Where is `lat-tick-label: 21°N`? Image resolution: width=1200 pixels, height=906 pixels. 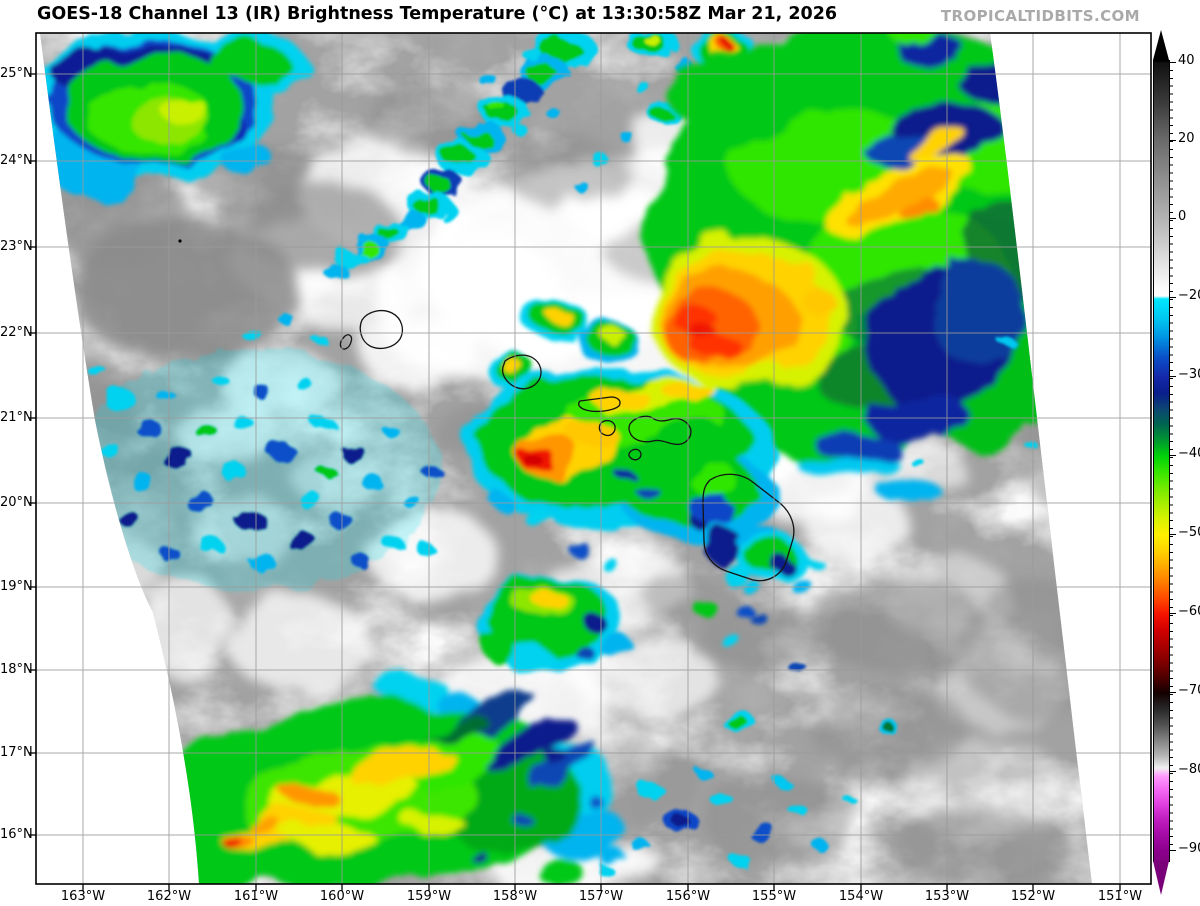
lat-tick-label: 21°N is located at coordinates (16, 417).